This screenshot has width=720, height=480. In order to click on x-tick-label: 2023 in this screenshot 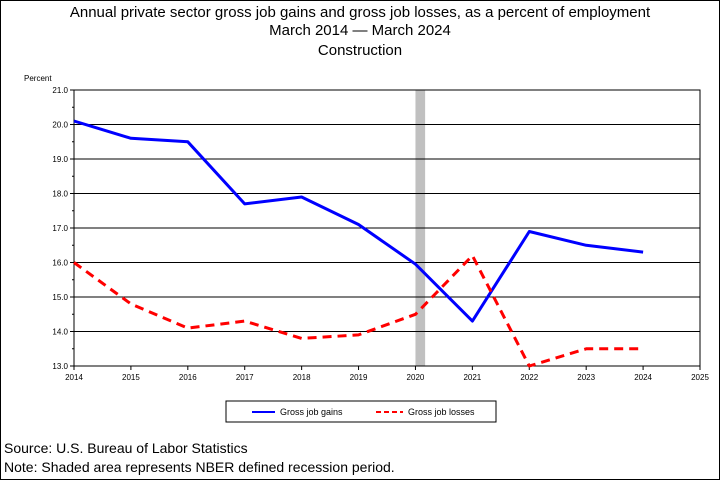, I will do `click(586, 377)`.